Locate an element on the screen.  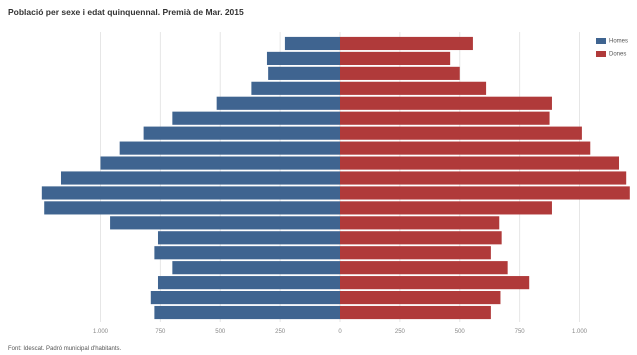
legend-swatch-dones is located at coordinates (601, 54).